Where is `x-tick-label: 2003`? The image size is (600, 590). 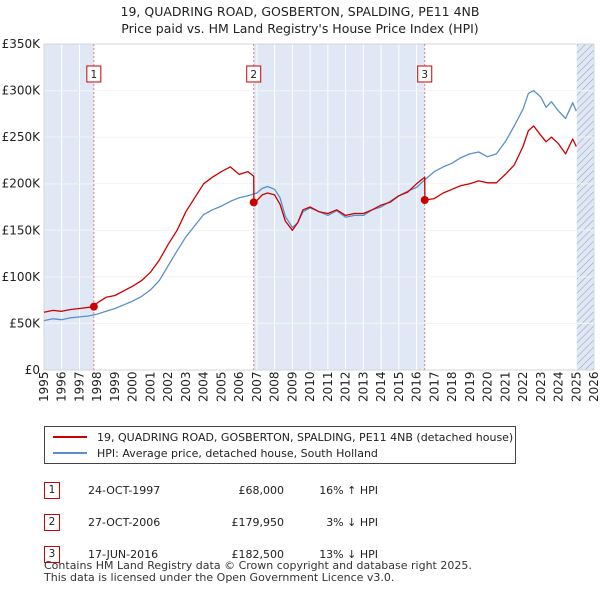 x-tick-label: 2003 is located at coordinates (186, 386).